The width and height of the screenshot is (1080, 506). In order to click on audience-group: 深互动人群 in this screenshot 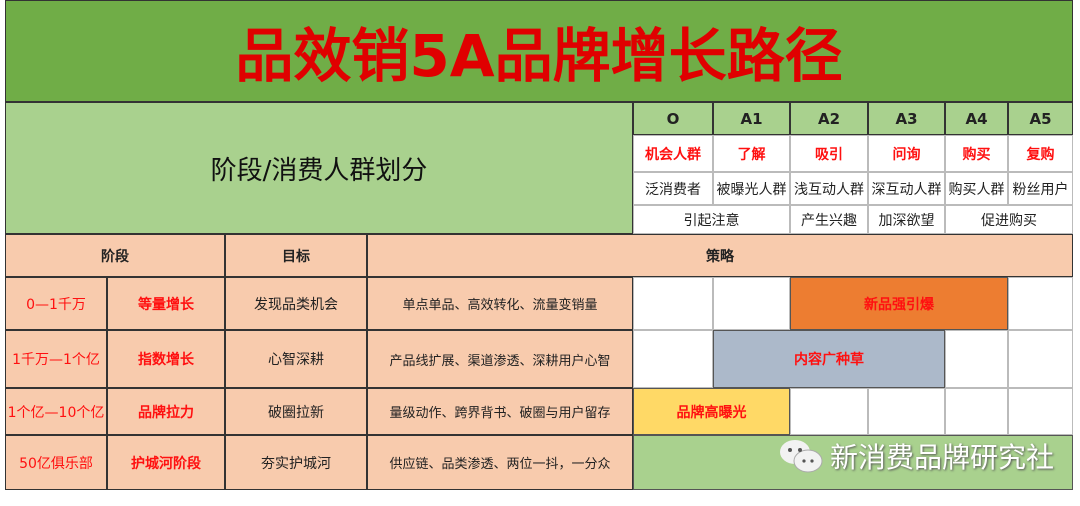, I will do `click(906, 188)`.